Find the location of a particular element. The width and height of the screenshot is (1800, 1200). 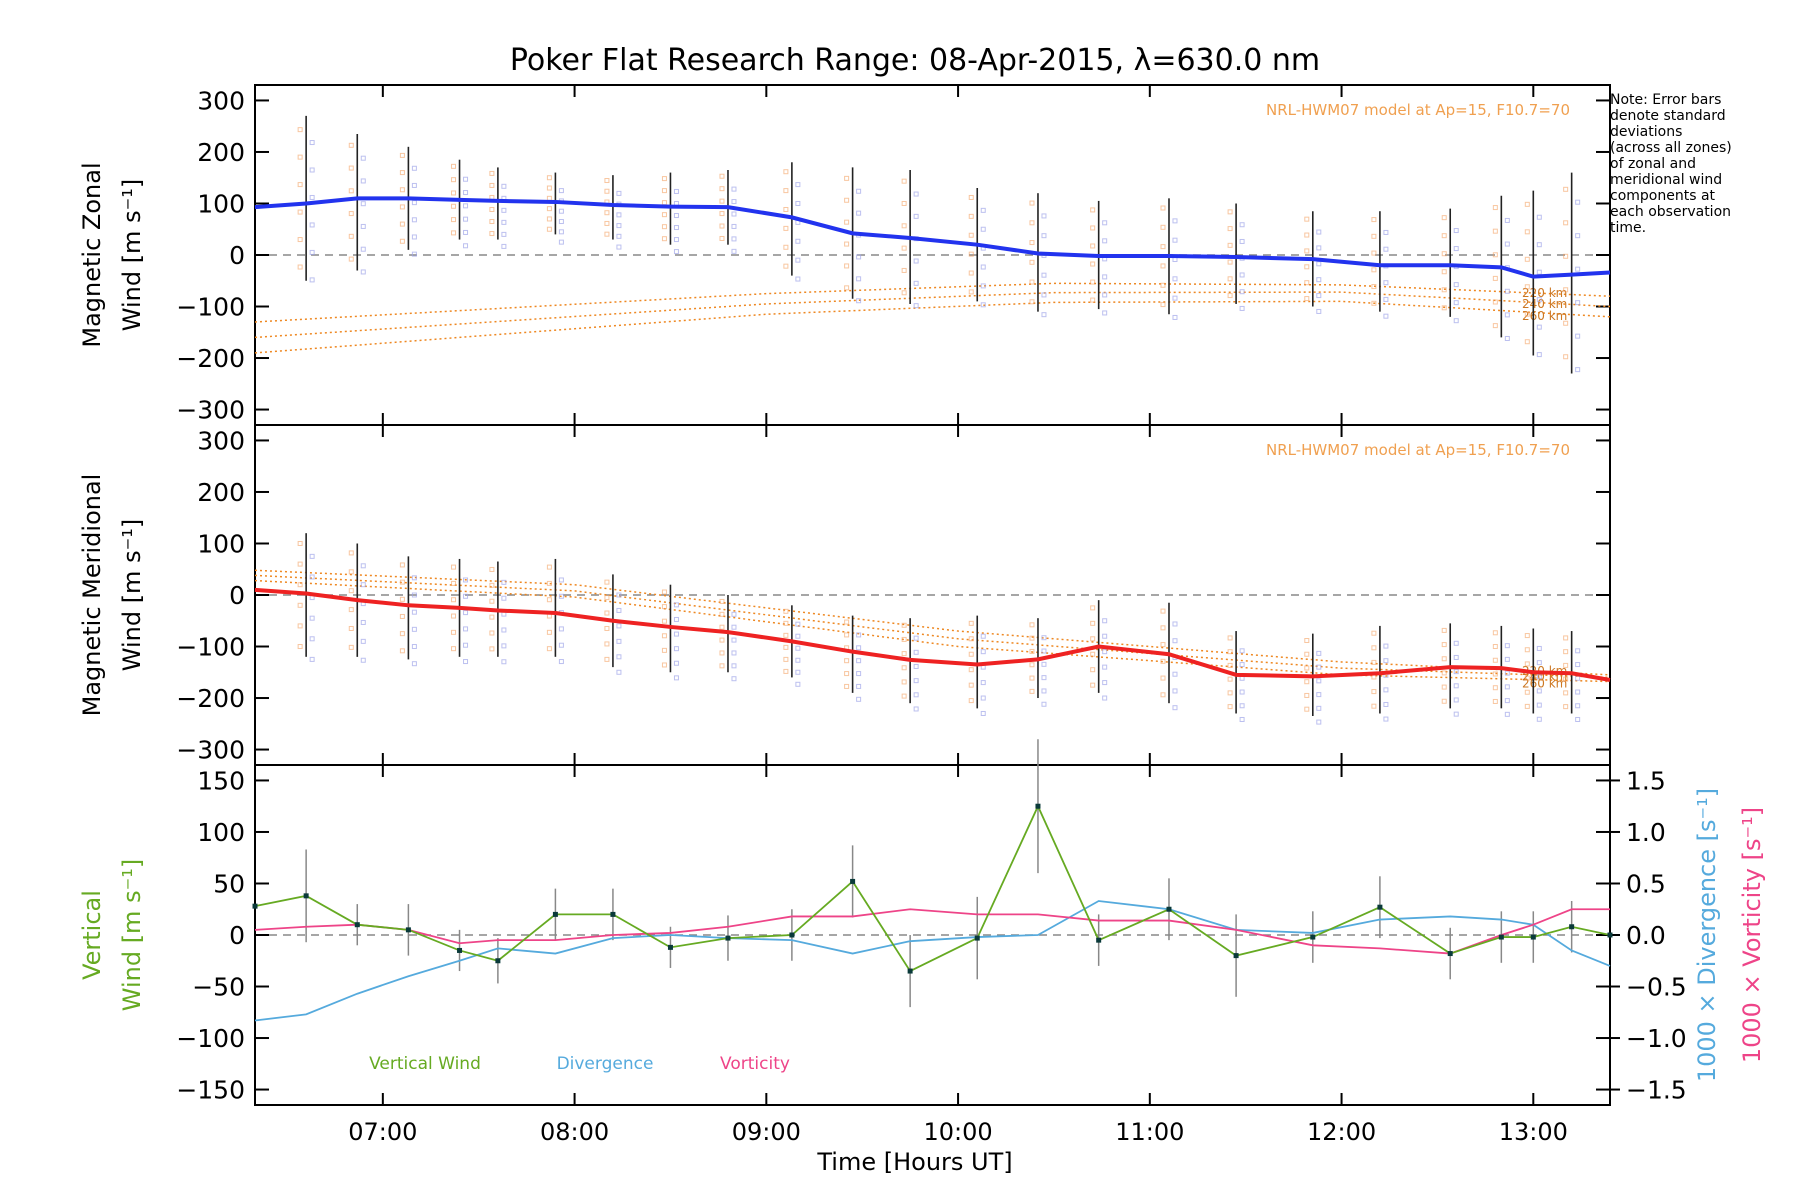

model-label: NRL-HWM07 model at Ap=15, F10.7=70 is located at coordinates (1418, 110).